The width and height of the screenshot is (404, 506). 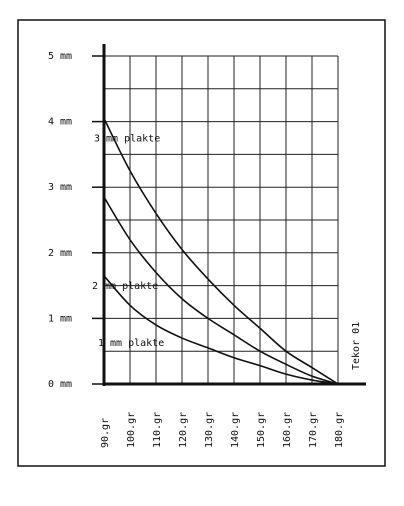 What do you see at coordinates (60, 122) in the screenshot?
I see `y-tick-label: 4 mm` at bounding box center [60, 122].